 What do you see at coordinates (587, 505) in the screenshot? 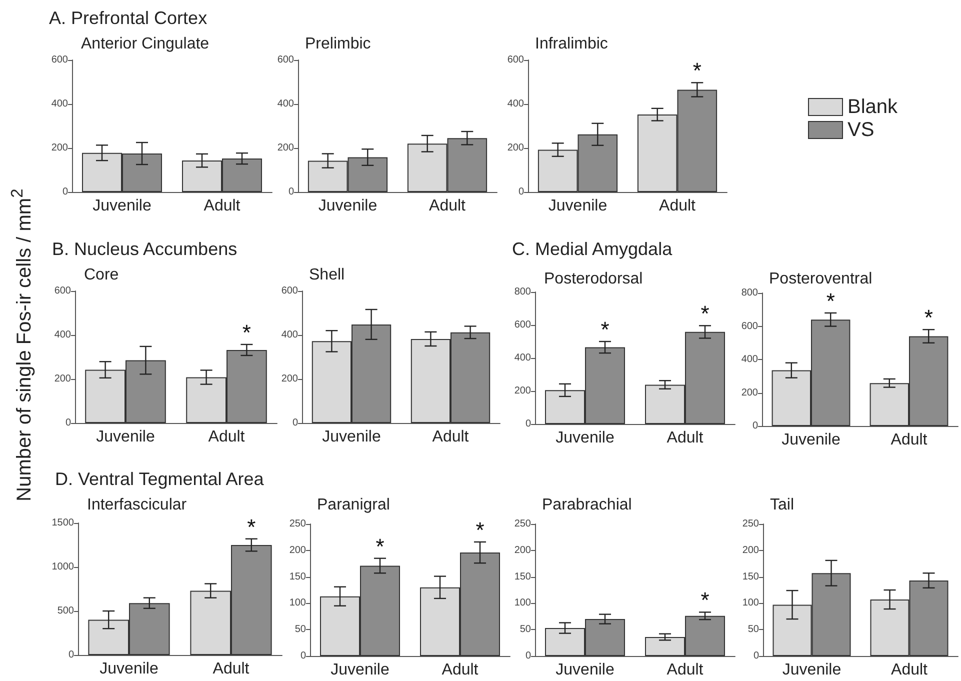
I see `chart-title: Parabrachial` at bounding box center [587, 505].